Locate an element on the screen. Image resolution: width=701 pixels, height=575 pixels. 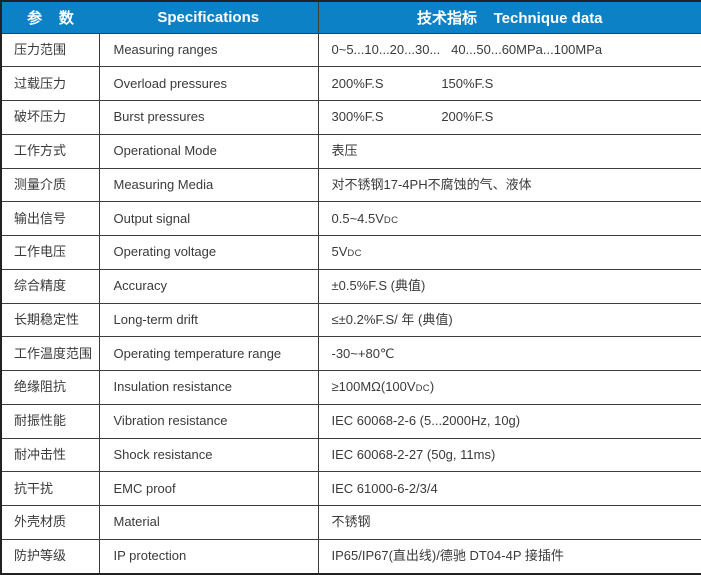
spec-cell: IP protection is located at coordinates (208, 556).